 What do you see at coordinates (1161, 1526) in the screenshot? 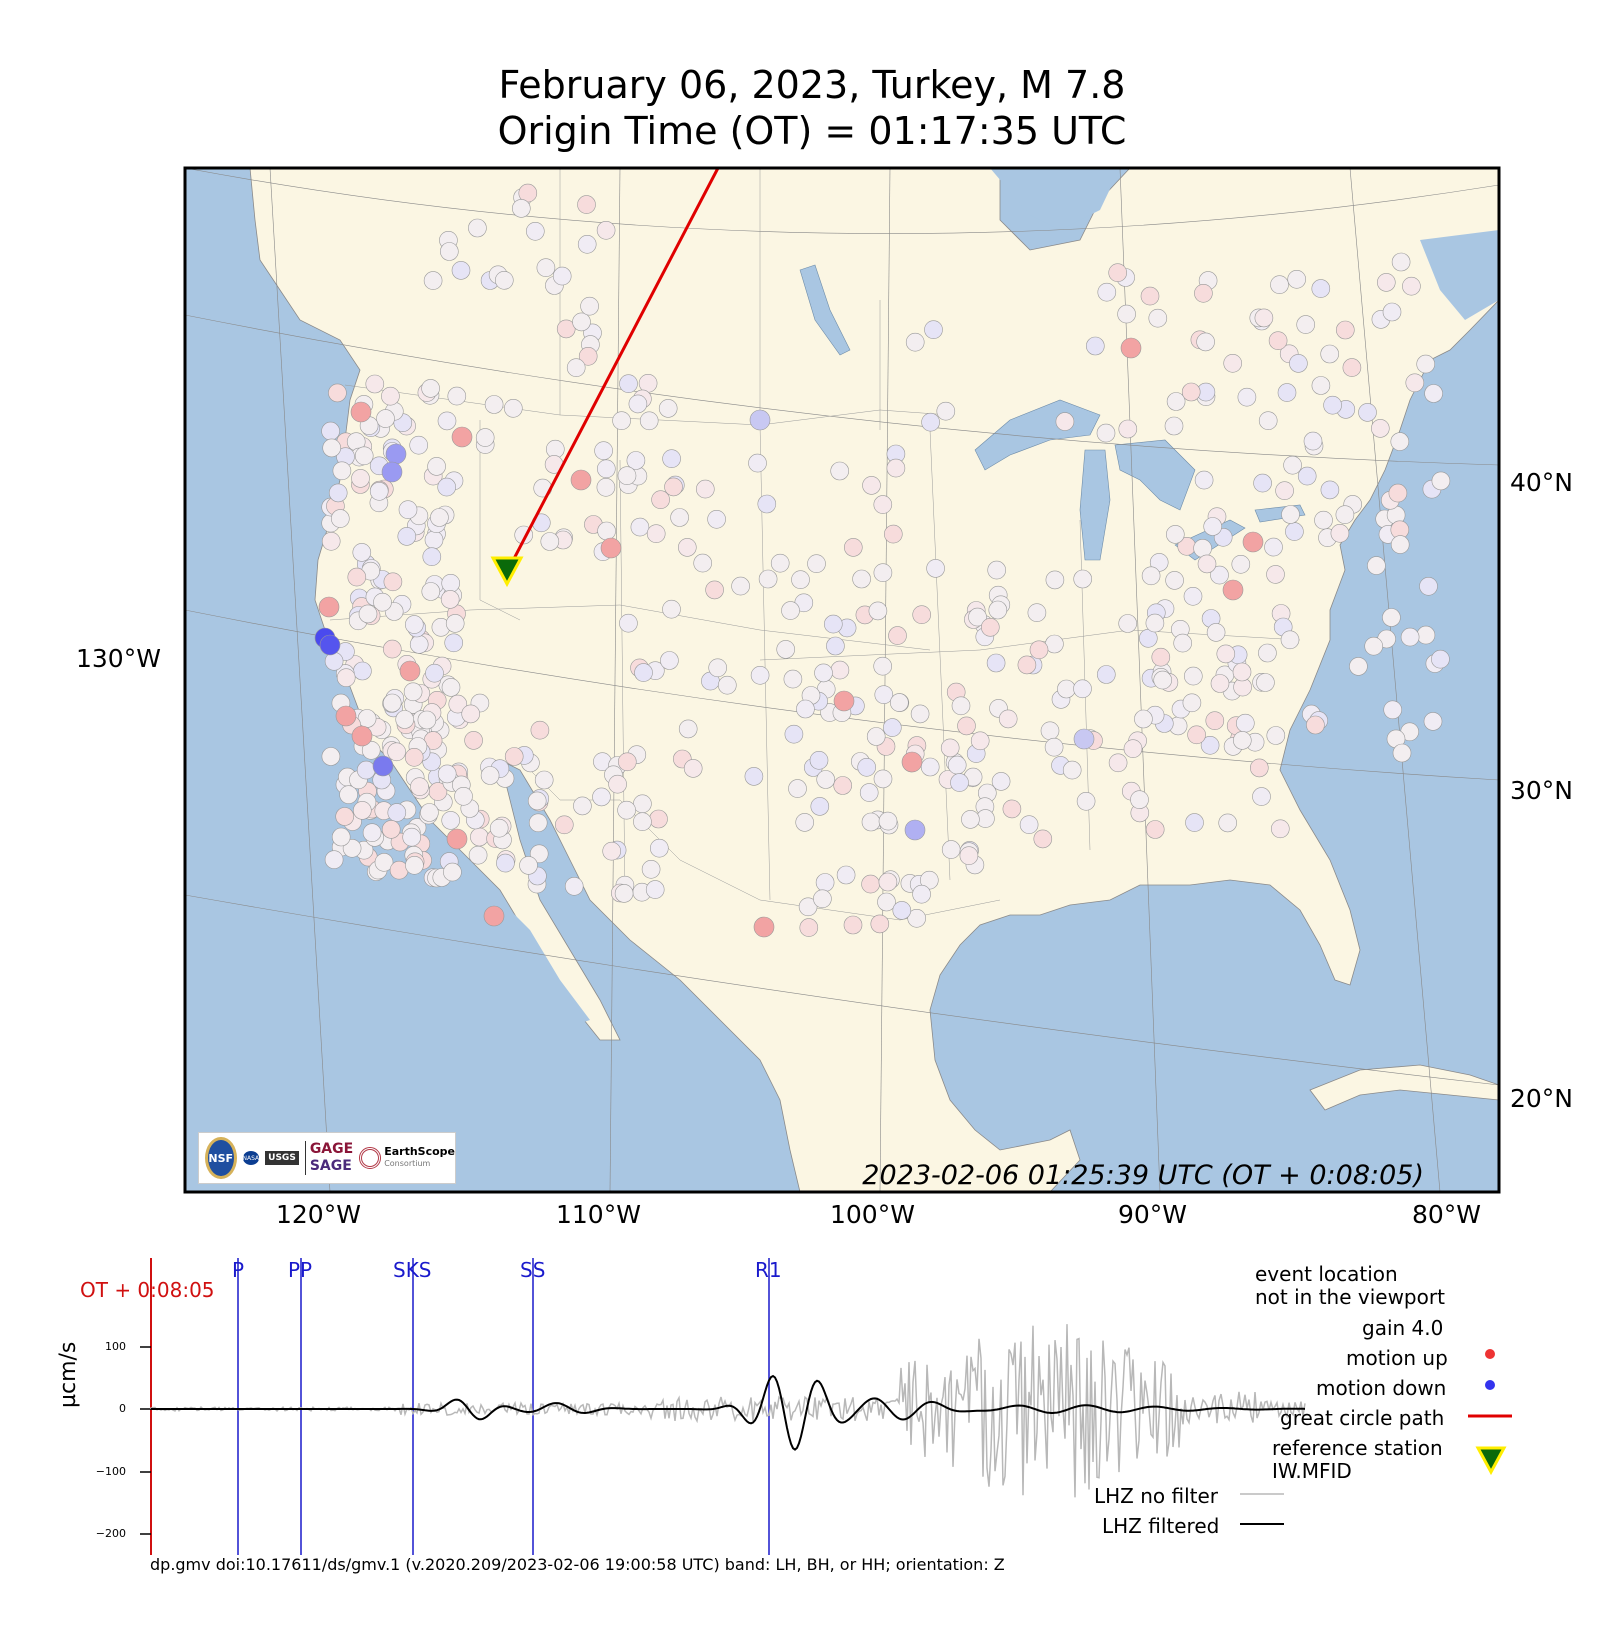
I see `legend-filtered: LHZ filtered` at bounding box center [1161, 1526].